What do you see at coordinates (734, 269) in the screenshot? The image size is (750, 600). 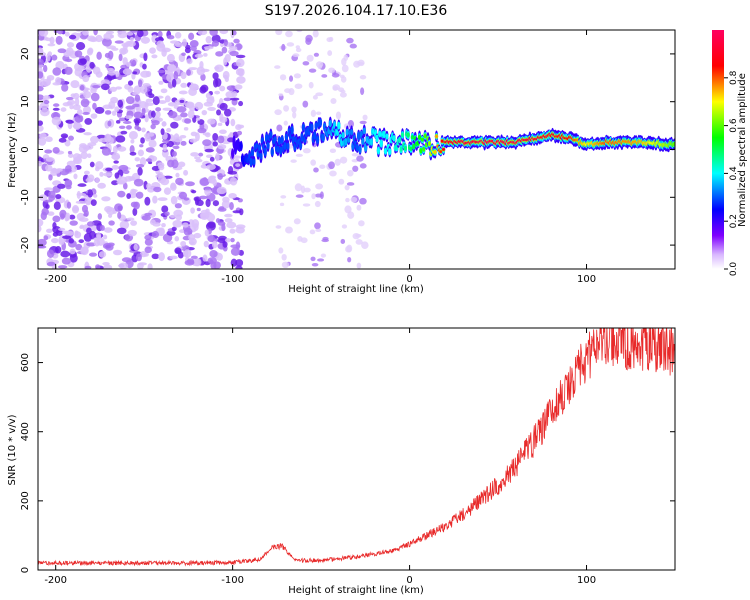 I see `colorbar-tick-label: 0.0` at bounding box center [734, 269].